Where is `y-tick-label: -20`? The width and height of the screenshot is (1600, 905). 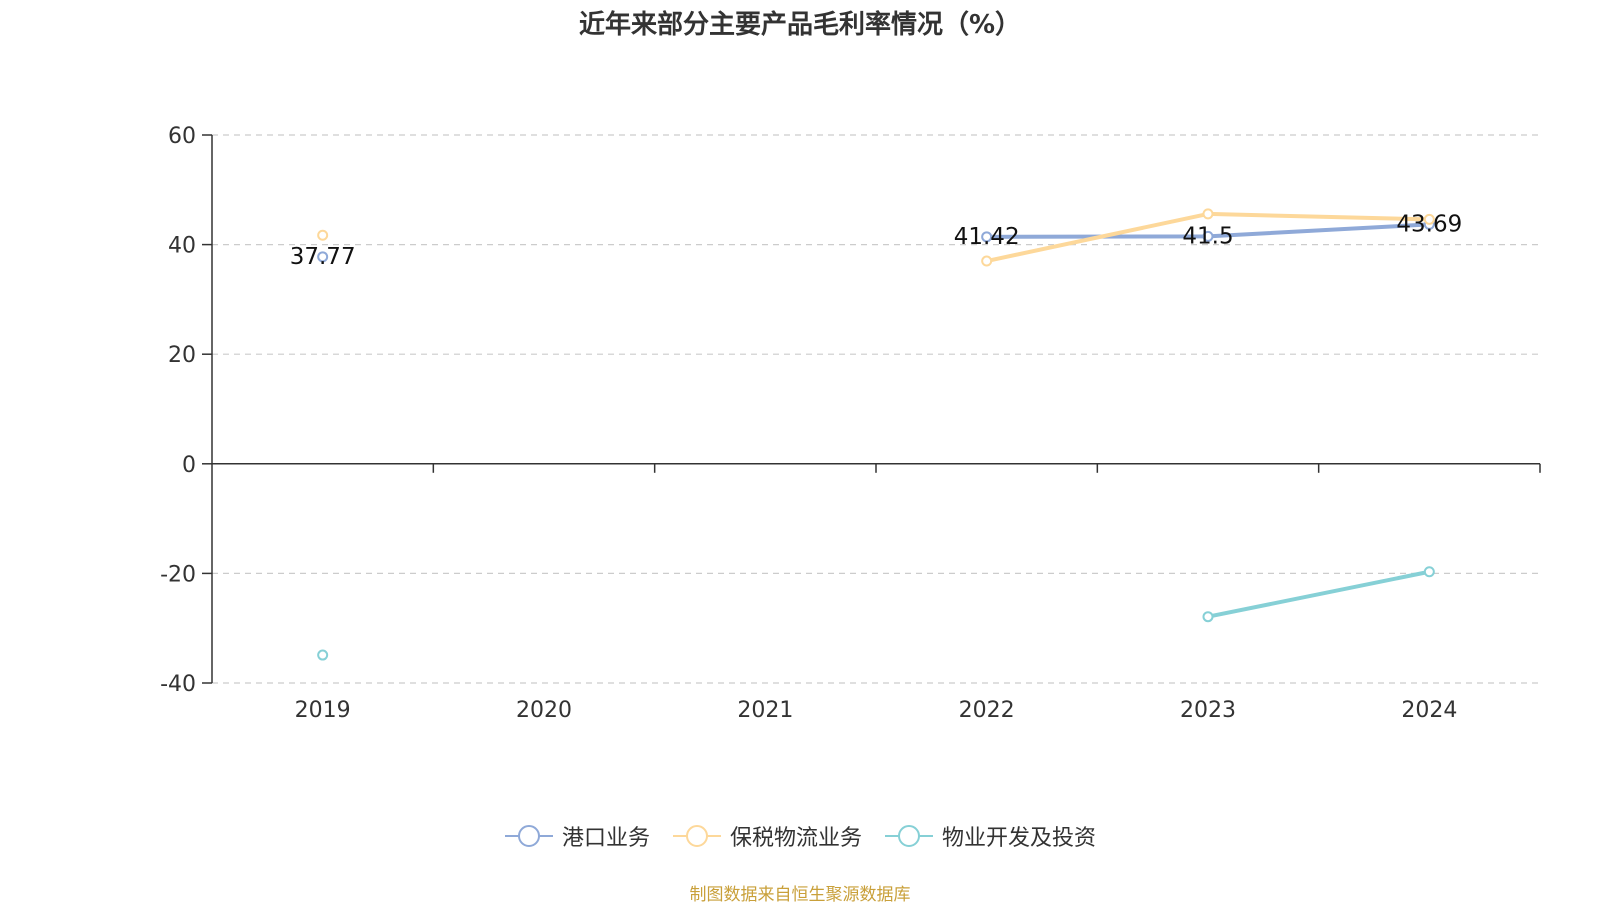
y-tick-label: -20 is located at coordinates (178, 574).